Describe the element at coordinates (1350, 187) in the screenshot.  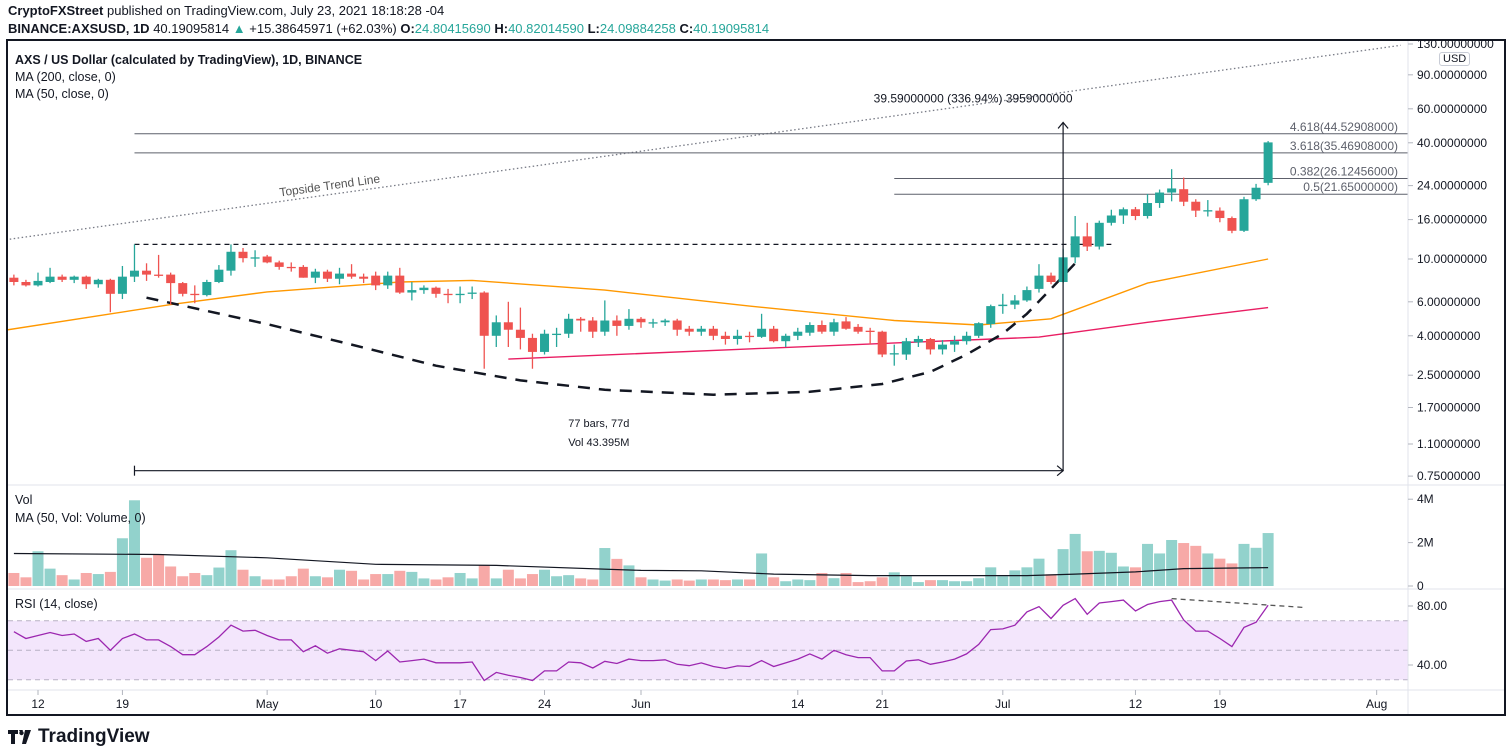
I see `fib-level-label: 0.5(21.65000000)` at that location.